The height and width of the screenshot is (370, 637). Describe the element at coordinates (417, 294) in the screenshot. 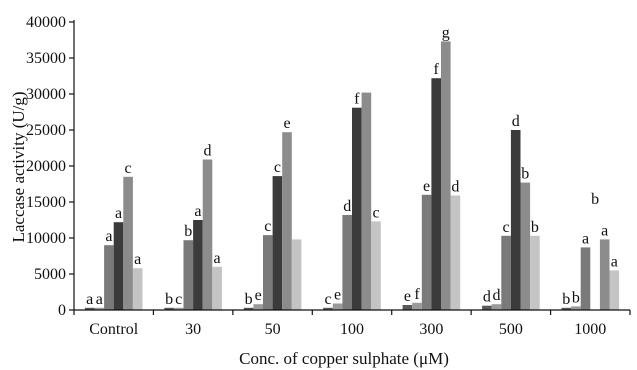

I see `letter-300-s2: f` at that location.